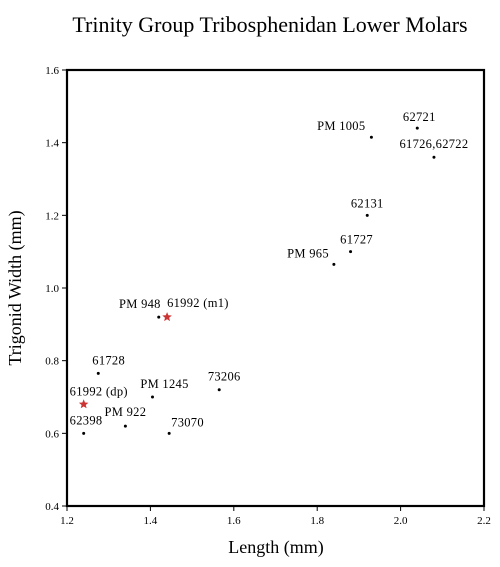 Image resolution: width=500 pixels, height=567 pixels. I want to click on y-tick-label: 1.6, so click(52, 71).